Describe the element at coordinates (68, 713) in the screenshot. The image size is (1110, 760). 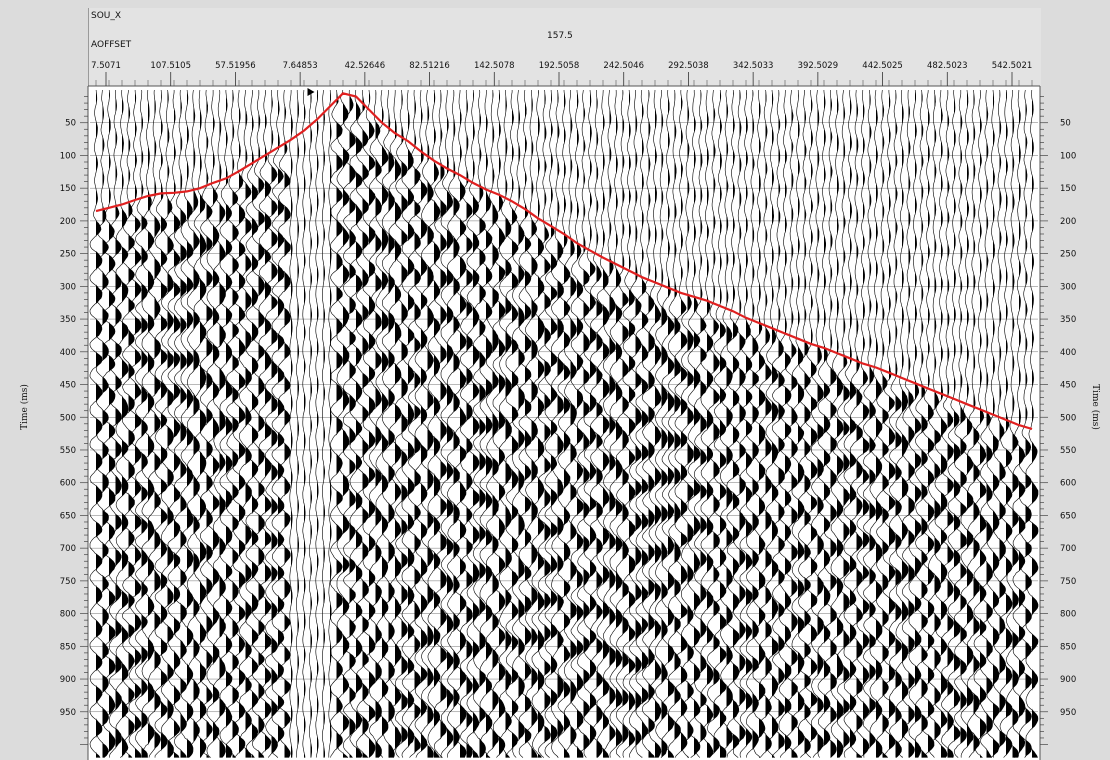
I see `y-tick-label-left: 950` at that location.